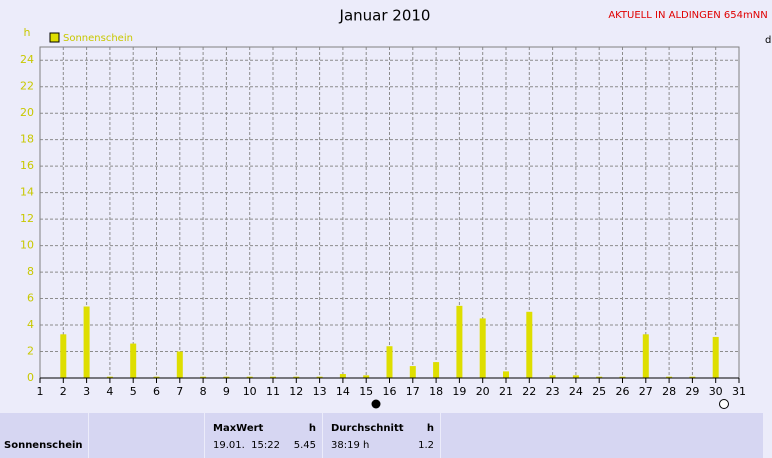  I want to click on x-tick-label: 5, so click(133, 391).